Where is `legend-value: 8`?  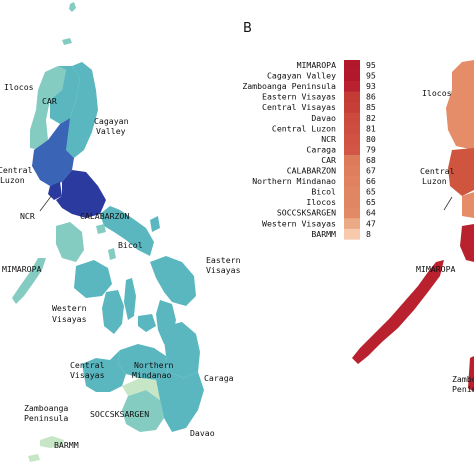 legend-value: 8 is located at coordinates (368, 234).